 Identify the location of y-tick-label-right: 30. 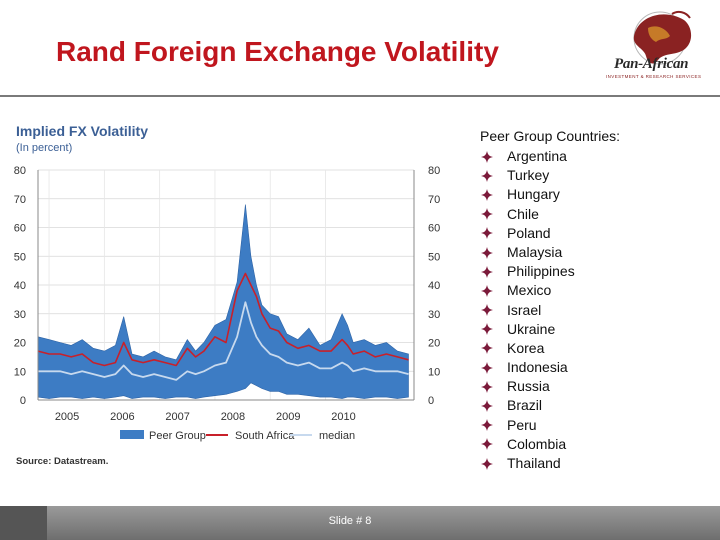
(434, 315).